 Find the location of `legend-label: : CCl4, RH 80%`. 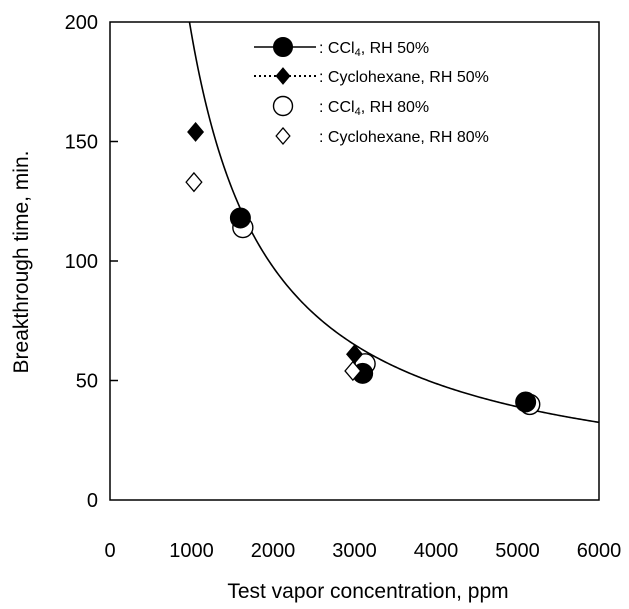

legend-label: : CCl4, RH 80% is located at coordinates (374, 108).